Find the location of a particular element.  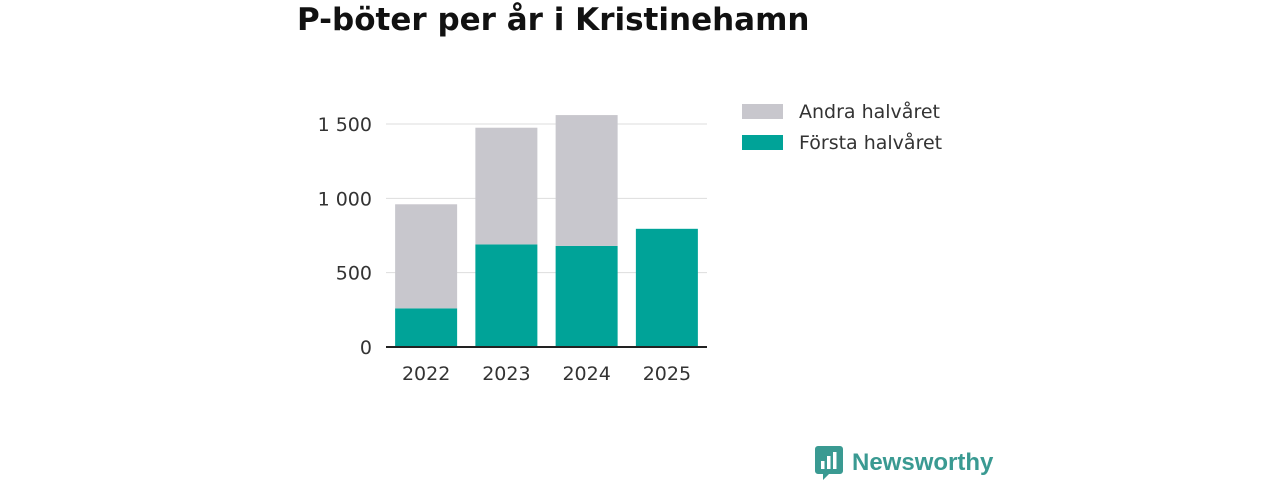

legend: Andra halvåret Första halvåret is located at coordinates (842, 127).